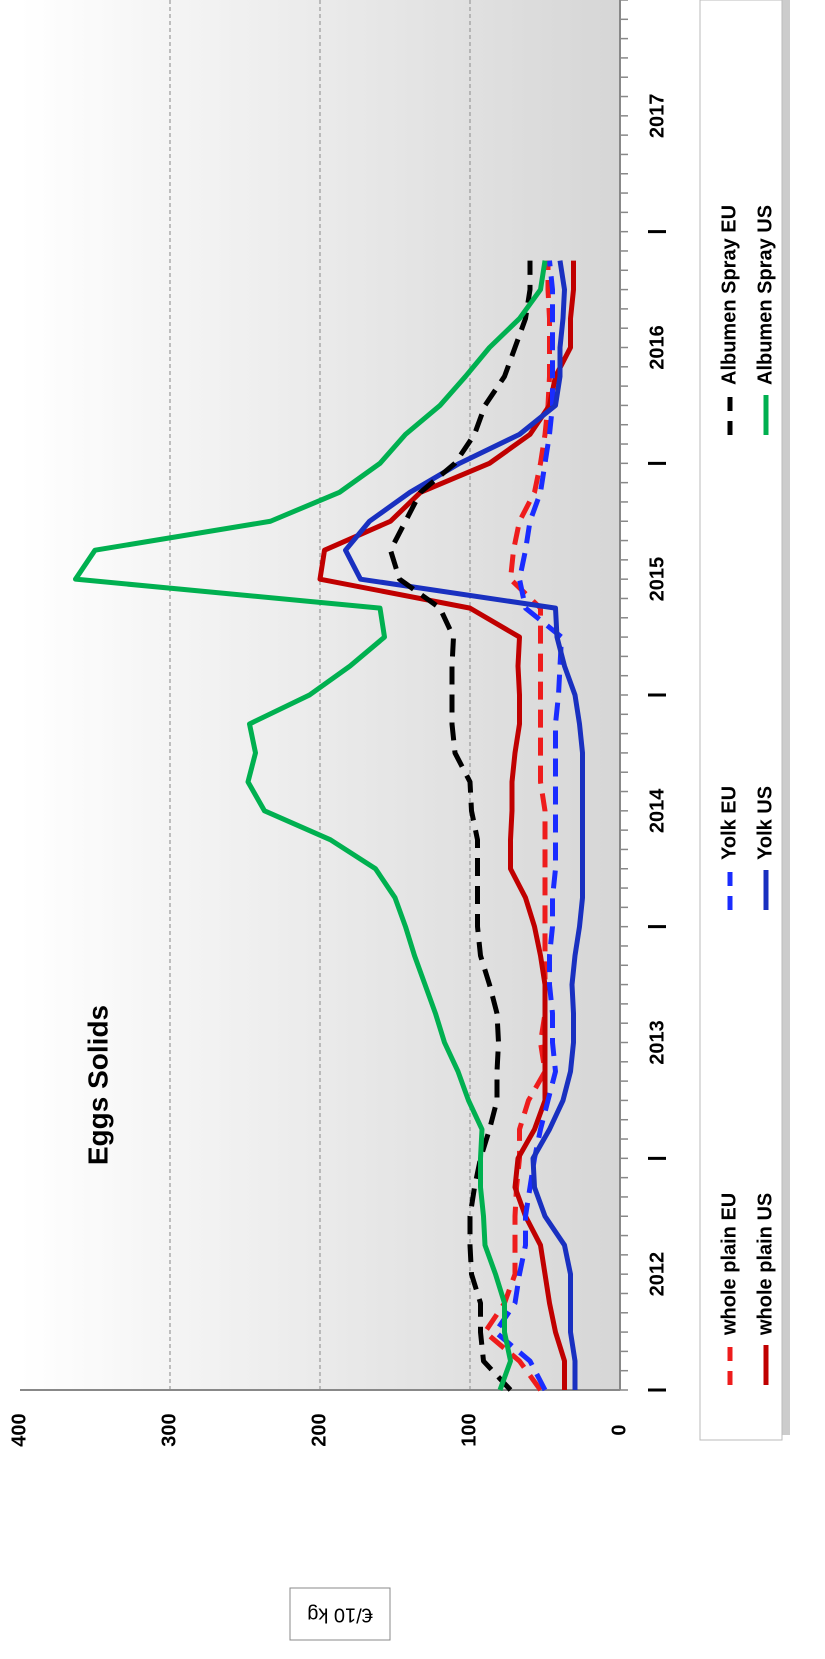  I want to click on legend-label: whole plain US, so click(765, 1264).